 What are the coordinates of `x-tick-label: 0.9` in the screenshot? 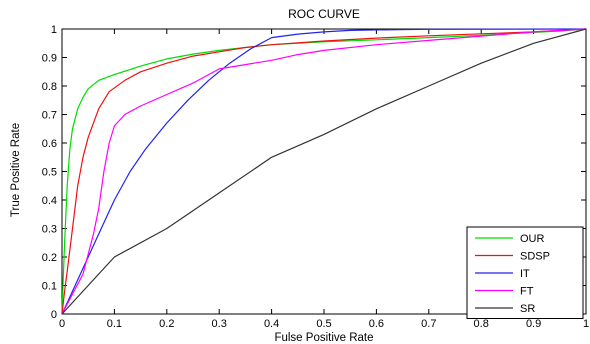 It's located at (533, 324).